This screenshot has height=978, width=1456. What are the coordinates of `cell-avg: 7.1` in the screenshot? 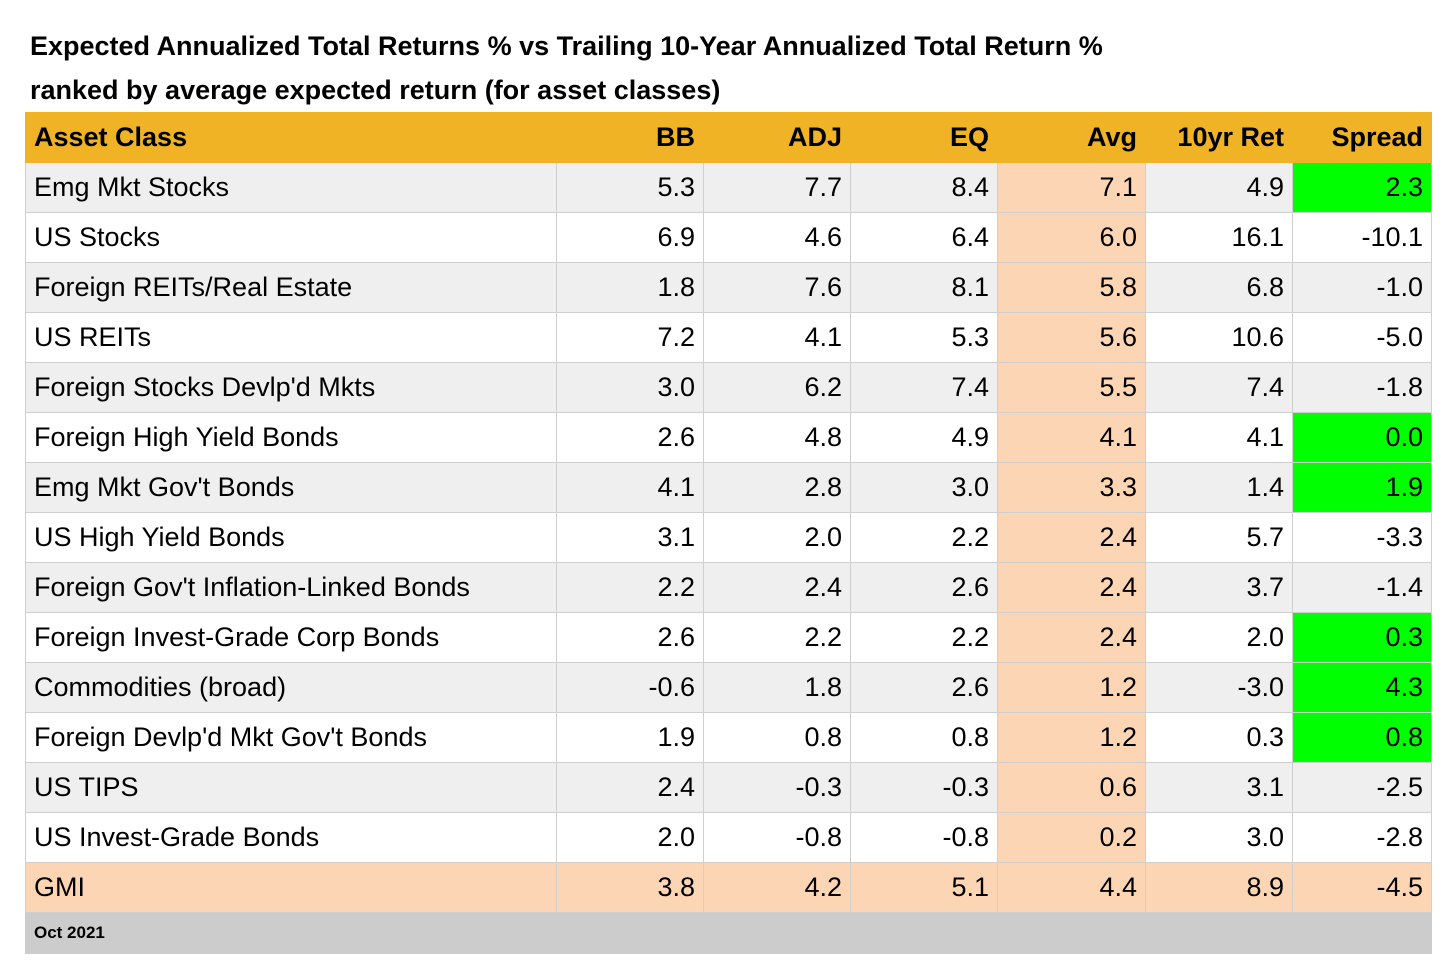 It's located at (1071, 187).